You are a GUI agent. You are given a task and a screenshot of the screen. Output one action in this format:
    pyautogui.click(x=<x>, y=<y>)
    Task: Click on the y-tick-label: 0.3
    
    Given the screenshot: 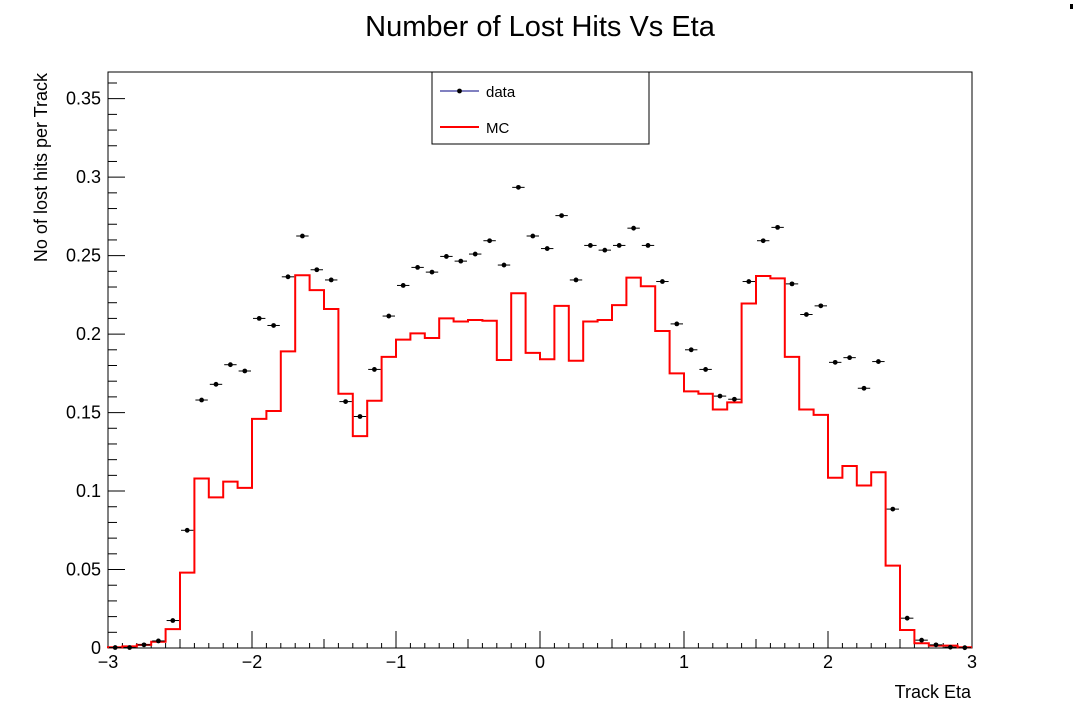 What is the action you would take?
    pyautogui.click(x=88, y=177)
    